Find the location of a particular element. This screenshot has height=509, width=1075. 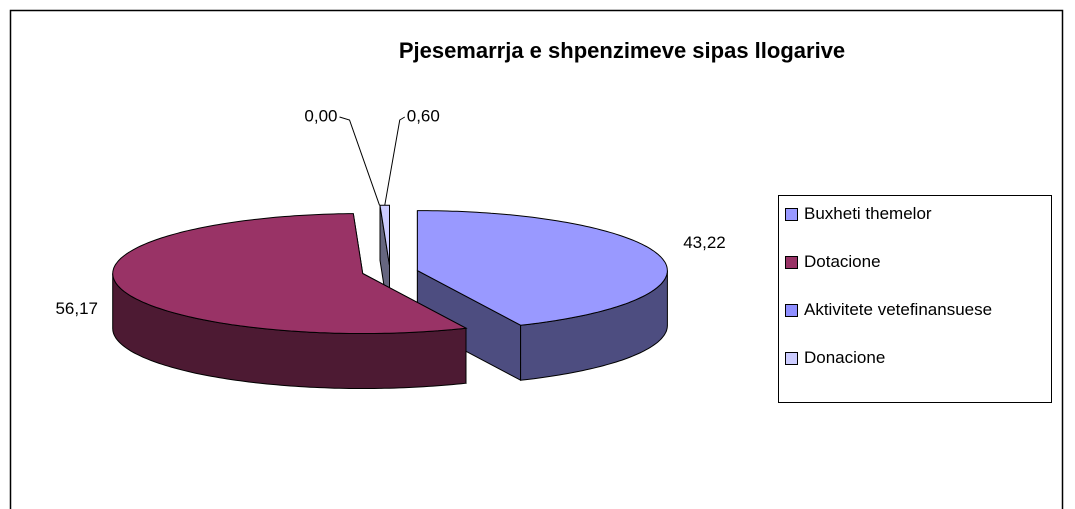

legend-item: Dotacione is located at coordinates (915, 276).